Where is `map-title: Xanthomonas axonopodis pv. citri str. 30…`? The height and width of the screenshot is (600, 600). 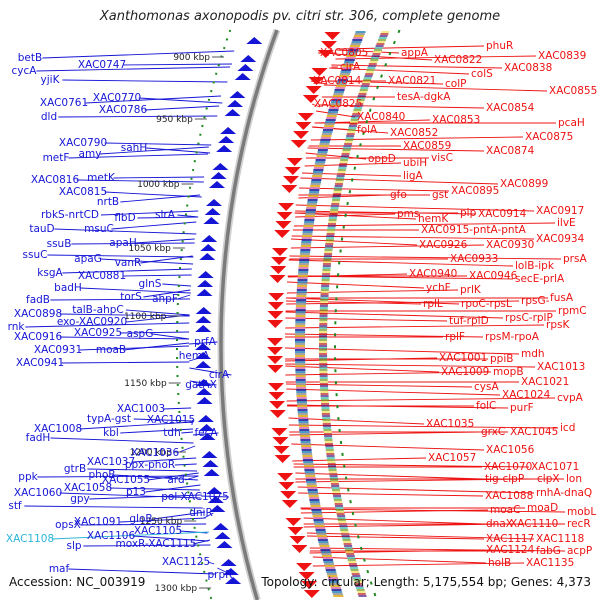
map-title: Xanthomonas axonopodis pv. citri str. 30… is located at coordinates (300, 16).